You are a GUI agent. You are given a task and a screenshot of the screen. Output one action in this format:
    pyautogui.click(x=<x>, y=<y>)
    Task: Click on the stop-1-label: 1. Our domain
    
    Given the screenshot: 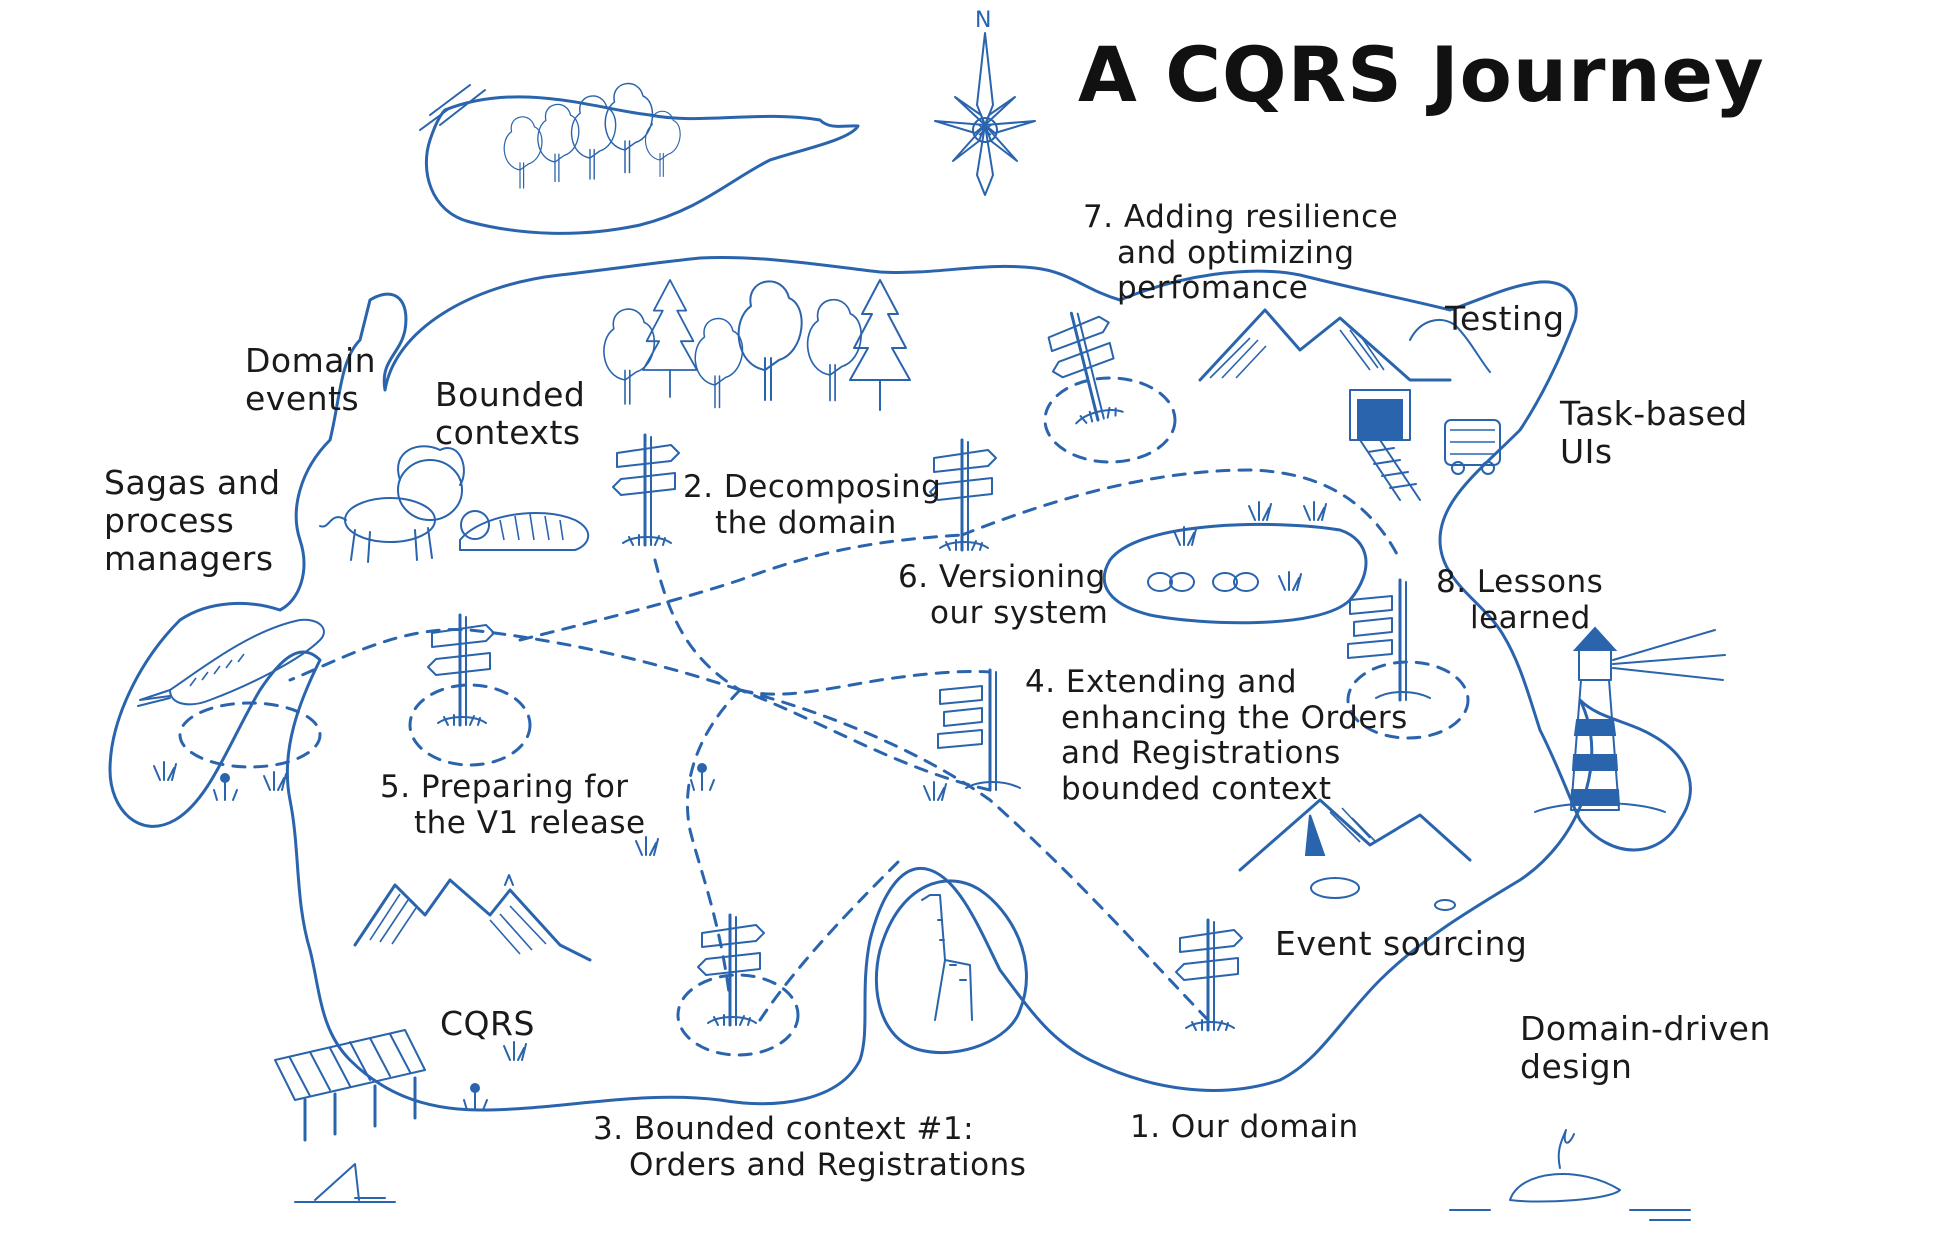 What is the action you would take?
    pyautogui.click(x=1244, y=1127)
    